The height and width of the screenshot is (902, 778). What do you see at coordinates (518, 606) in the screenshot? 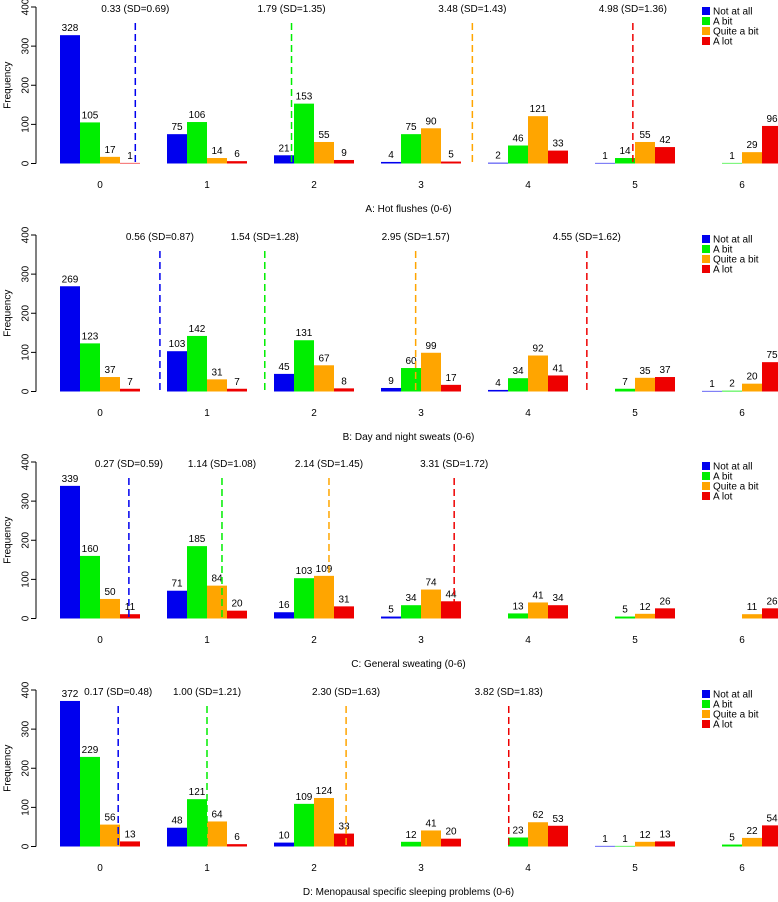
I see `data-label: 13` at bounding box center [518, 606].